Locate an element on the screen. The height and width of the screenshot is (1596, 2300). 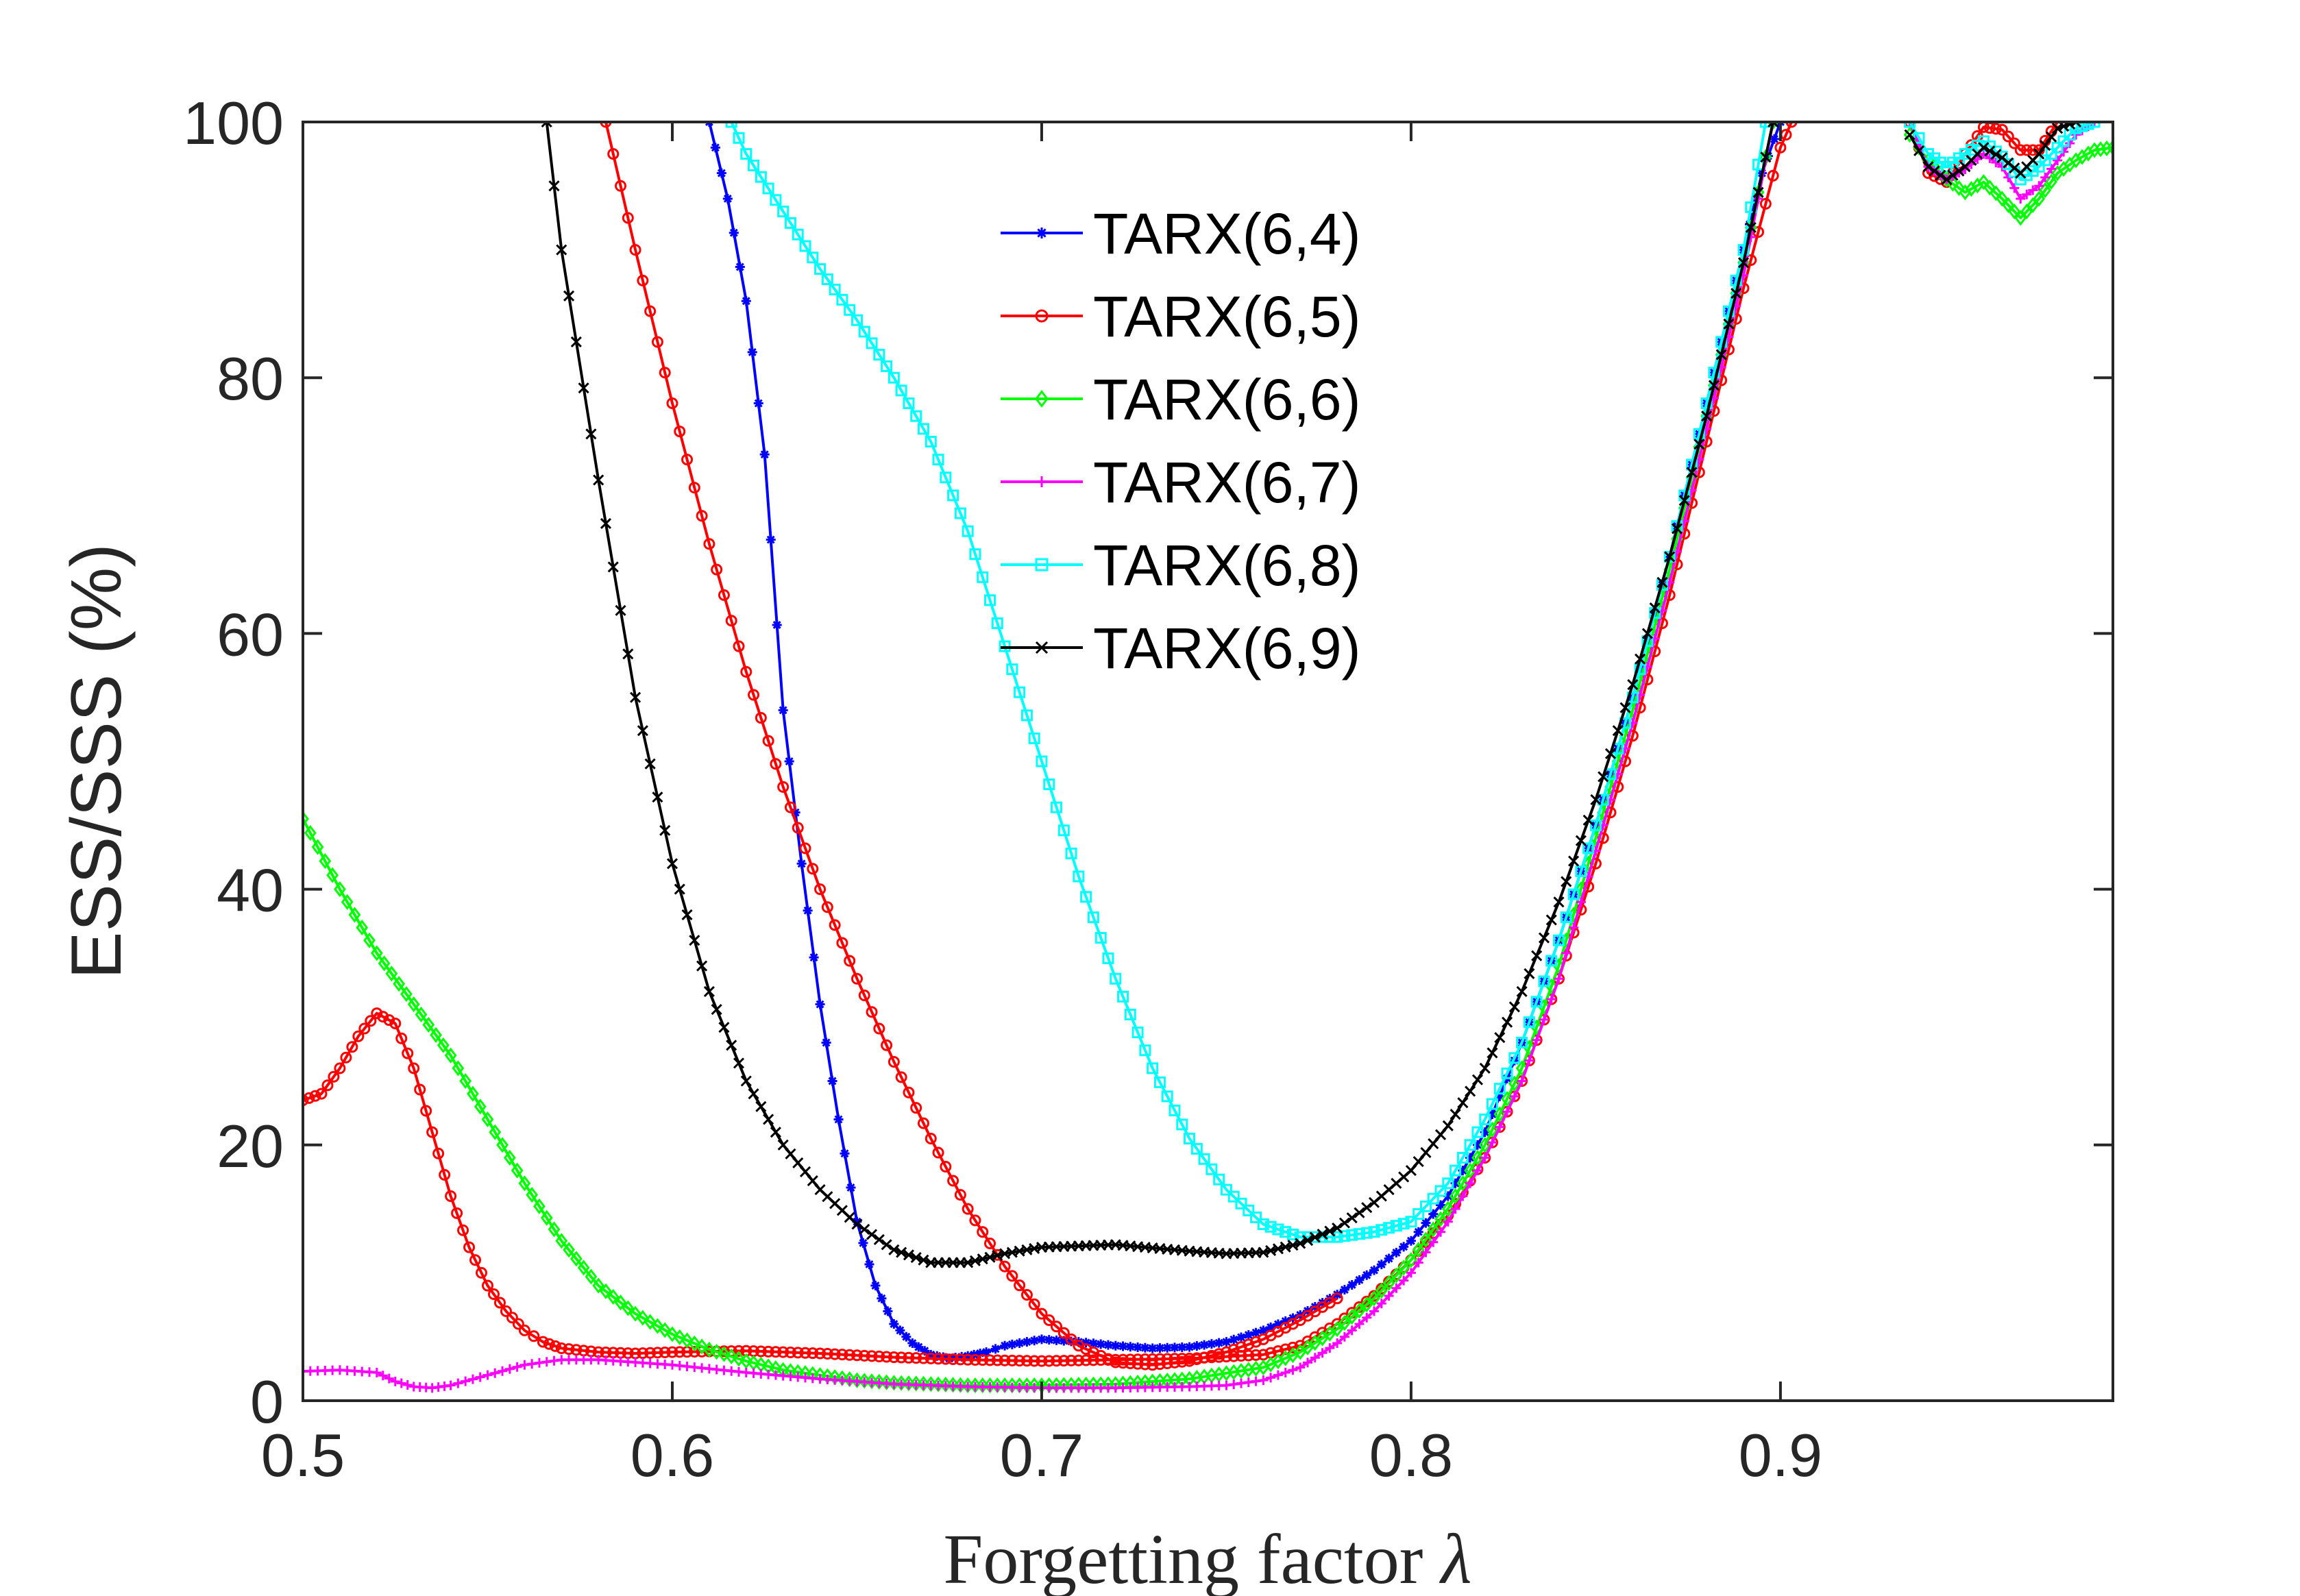
legend-item: TARX(6,8) is located at coordinates (1181, 565).